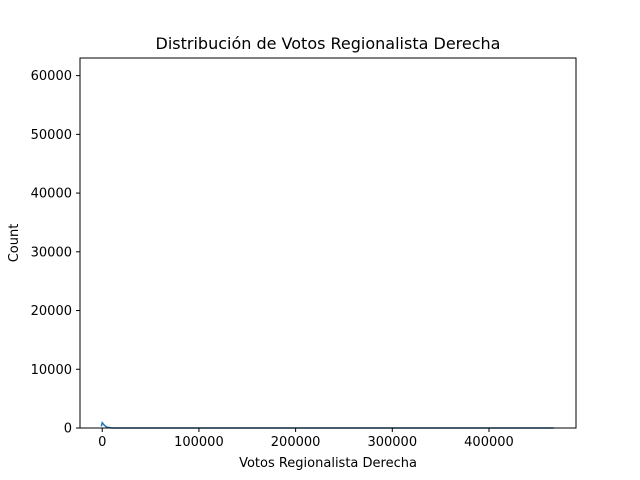  What do you see at coordinates (199, 442) in the screenshot?
I see `x-tick-label: 100000` at bounding box center [199, 442].